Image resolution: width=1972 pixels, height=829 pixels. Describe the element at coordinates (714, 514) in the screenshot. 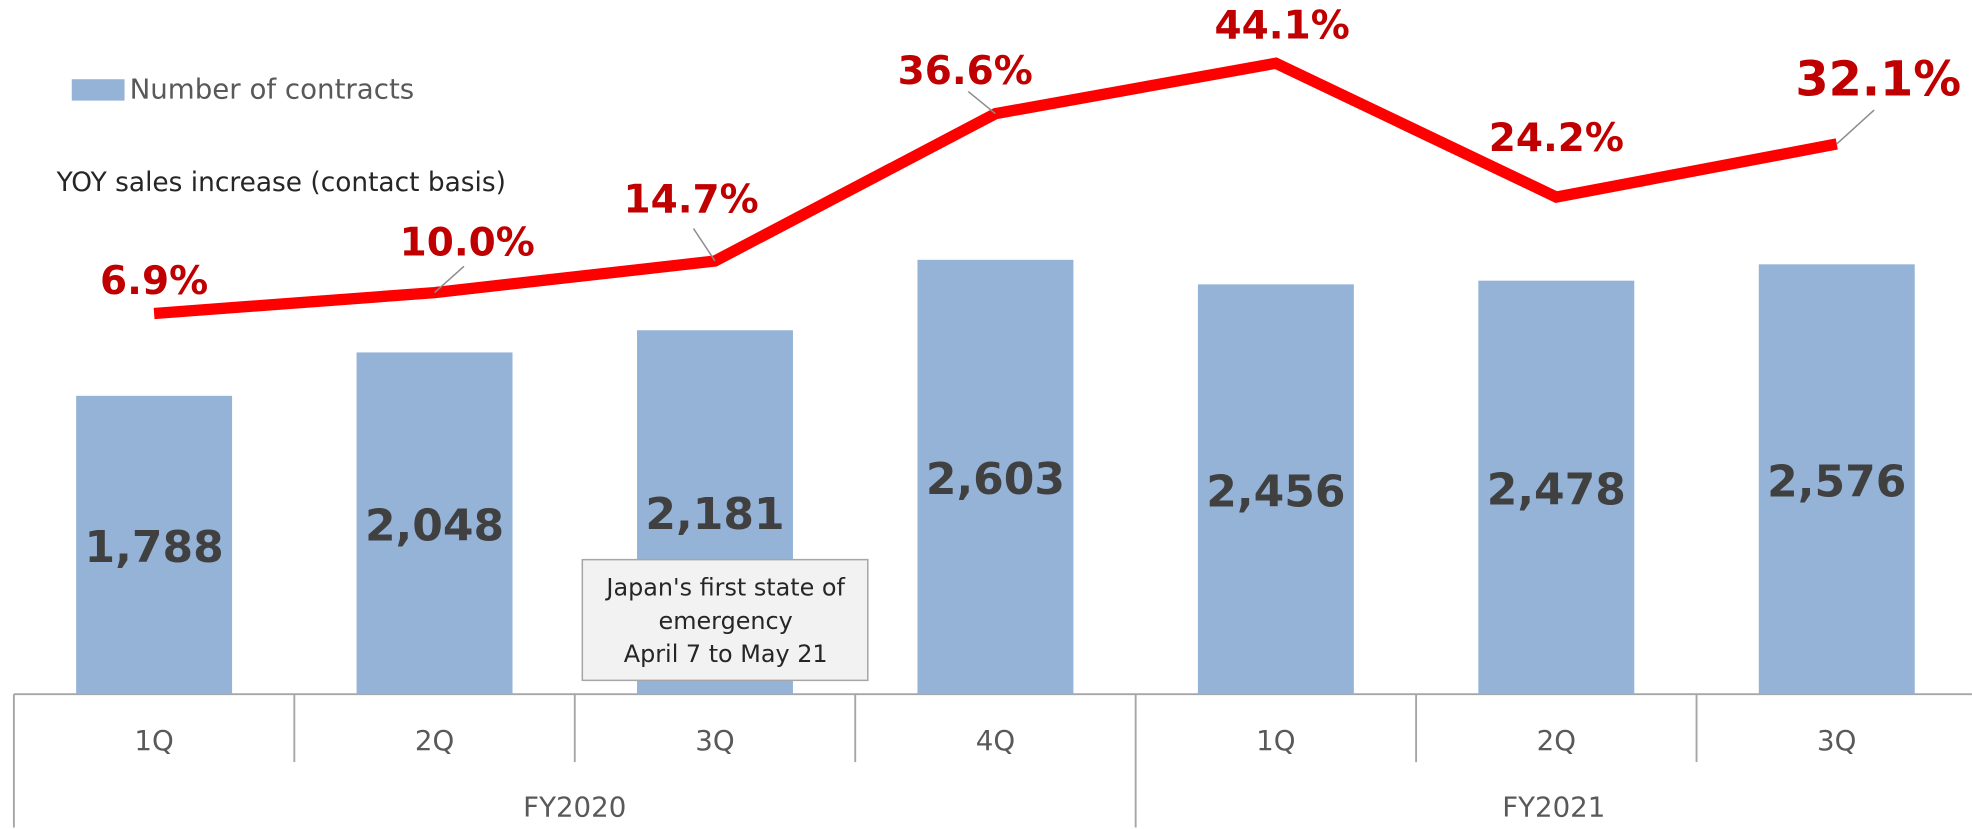

I see `bar-value-label: 2,181` at that location.